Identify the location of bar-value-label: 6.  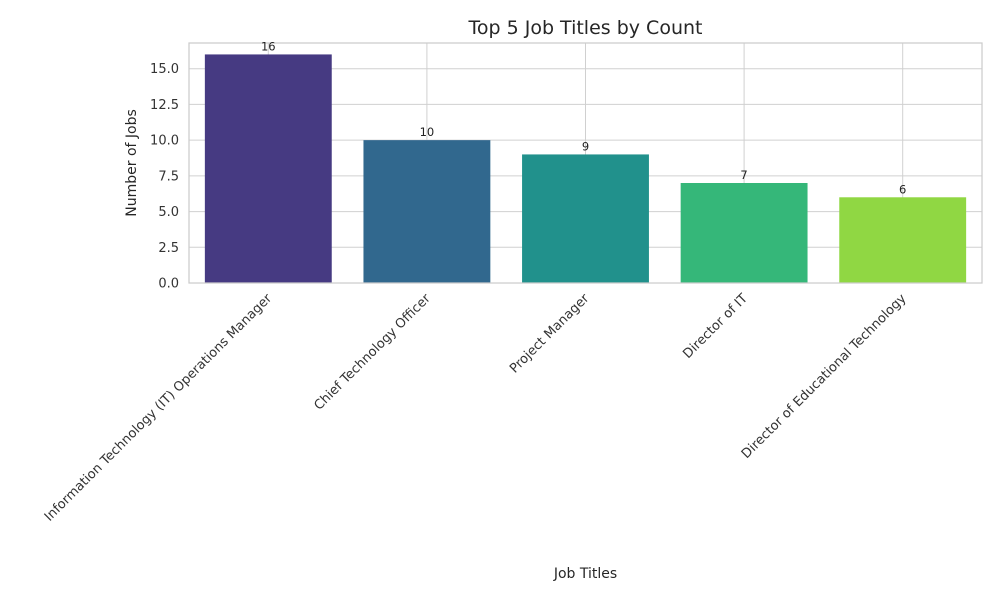
(902, 189).